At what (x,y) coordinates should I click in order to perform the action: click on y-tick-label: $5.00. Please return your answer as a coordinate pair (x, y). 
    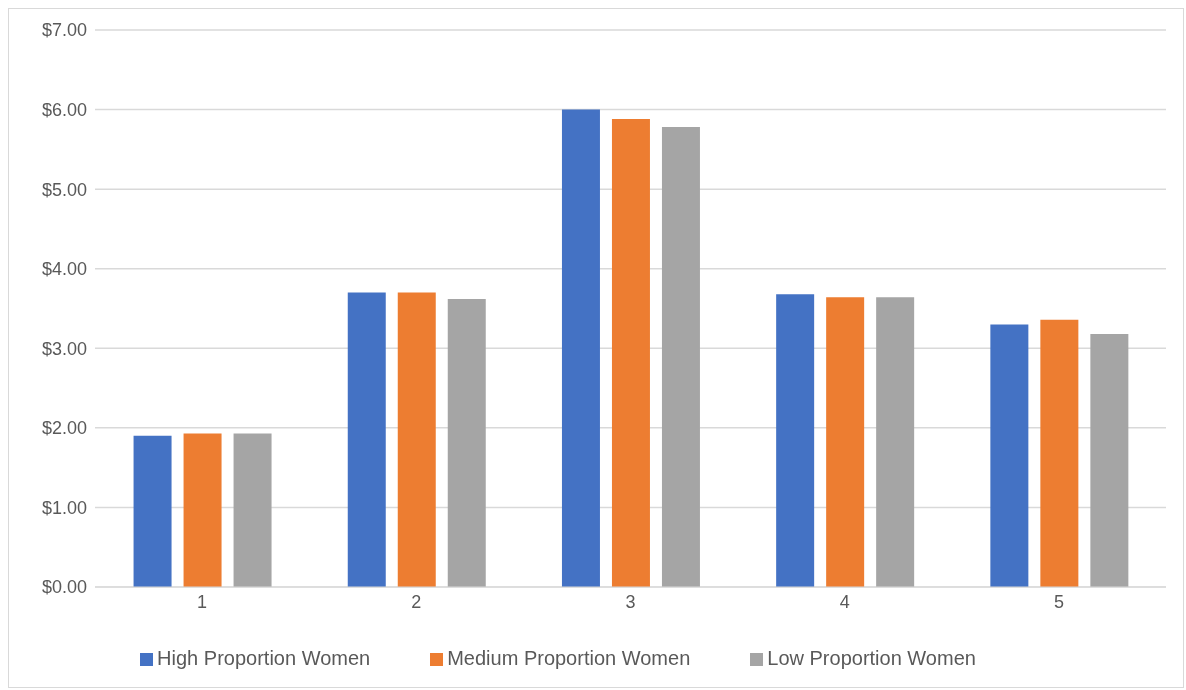
    Looking at the image, I should click on (64, 189).